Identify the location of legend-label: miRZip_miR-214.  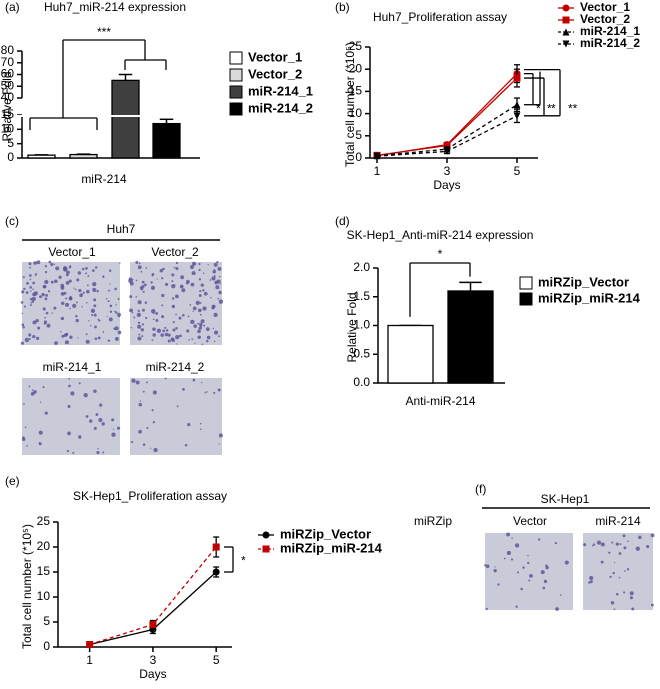
(589, 297).